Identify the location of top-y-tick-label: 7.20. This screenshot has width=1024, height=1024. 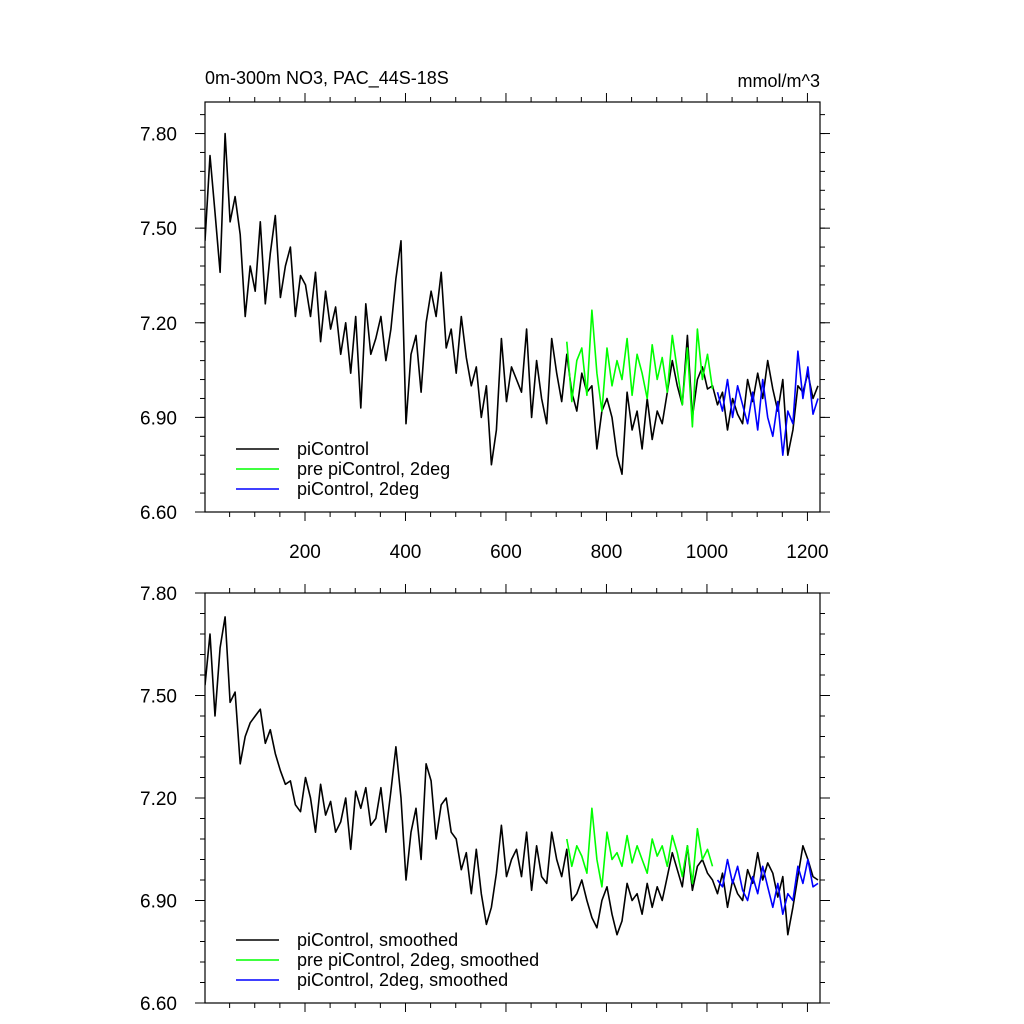
(158, 324).